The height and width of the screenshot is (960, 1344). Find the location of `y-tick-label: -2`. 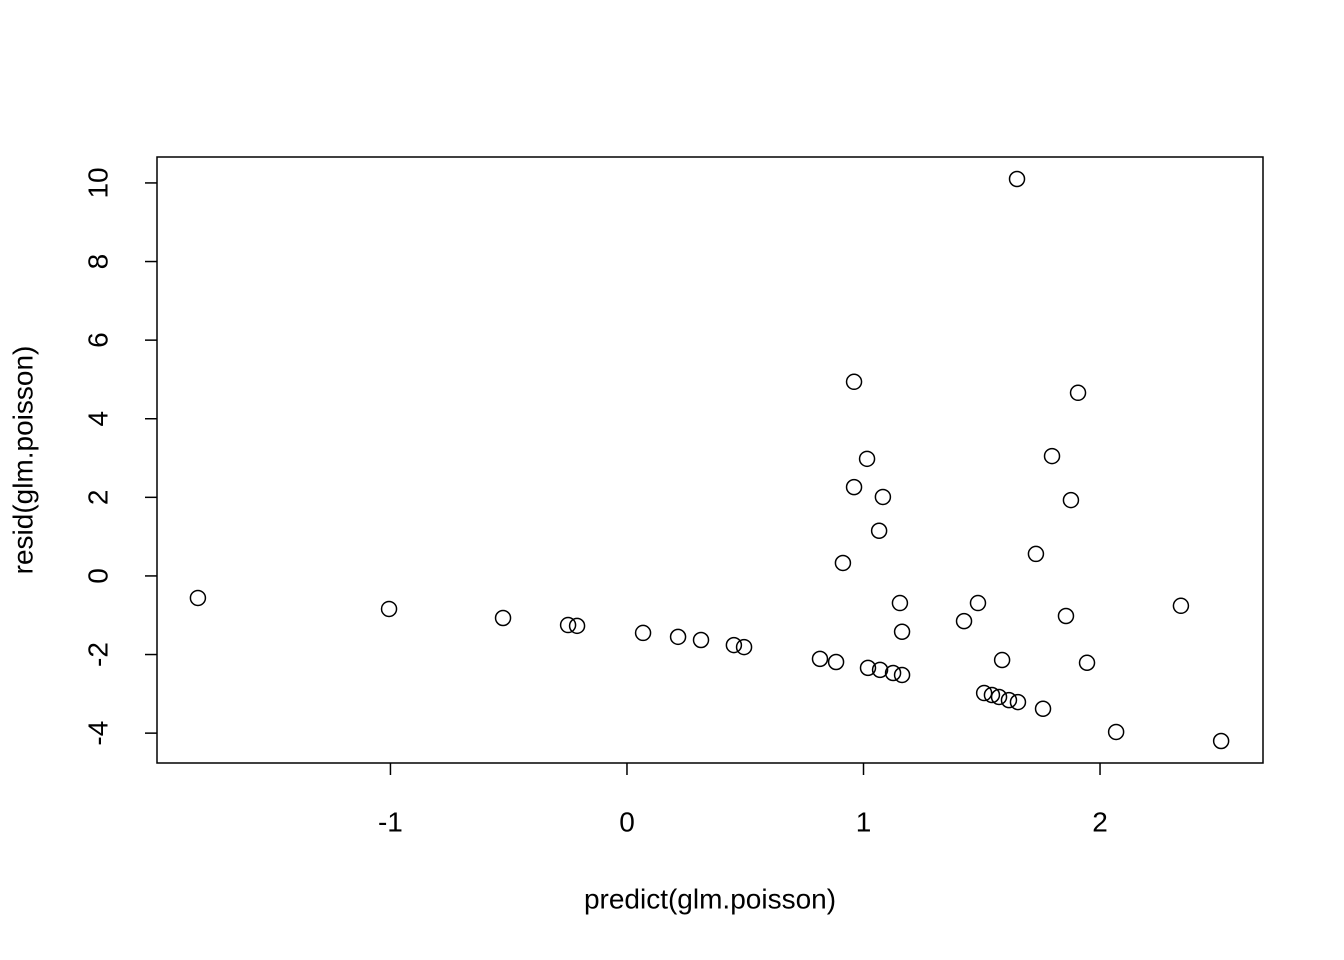

y-tick-label: -2 is located at coordinates (97, 654).